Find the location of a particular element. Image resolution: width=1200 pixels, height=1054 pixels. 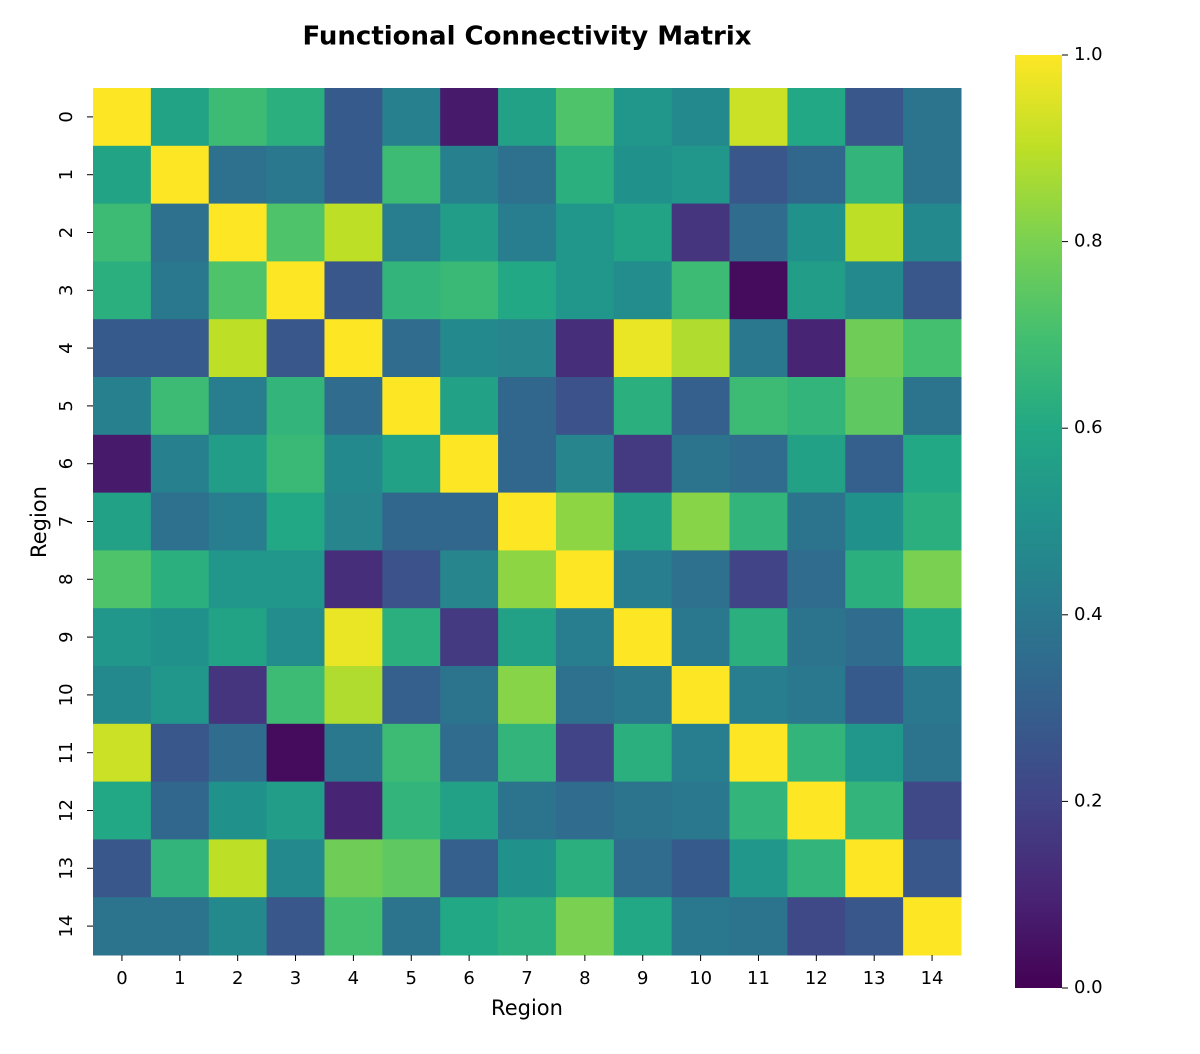

y-tick-label: 11 is located at coordinates (66, 752).